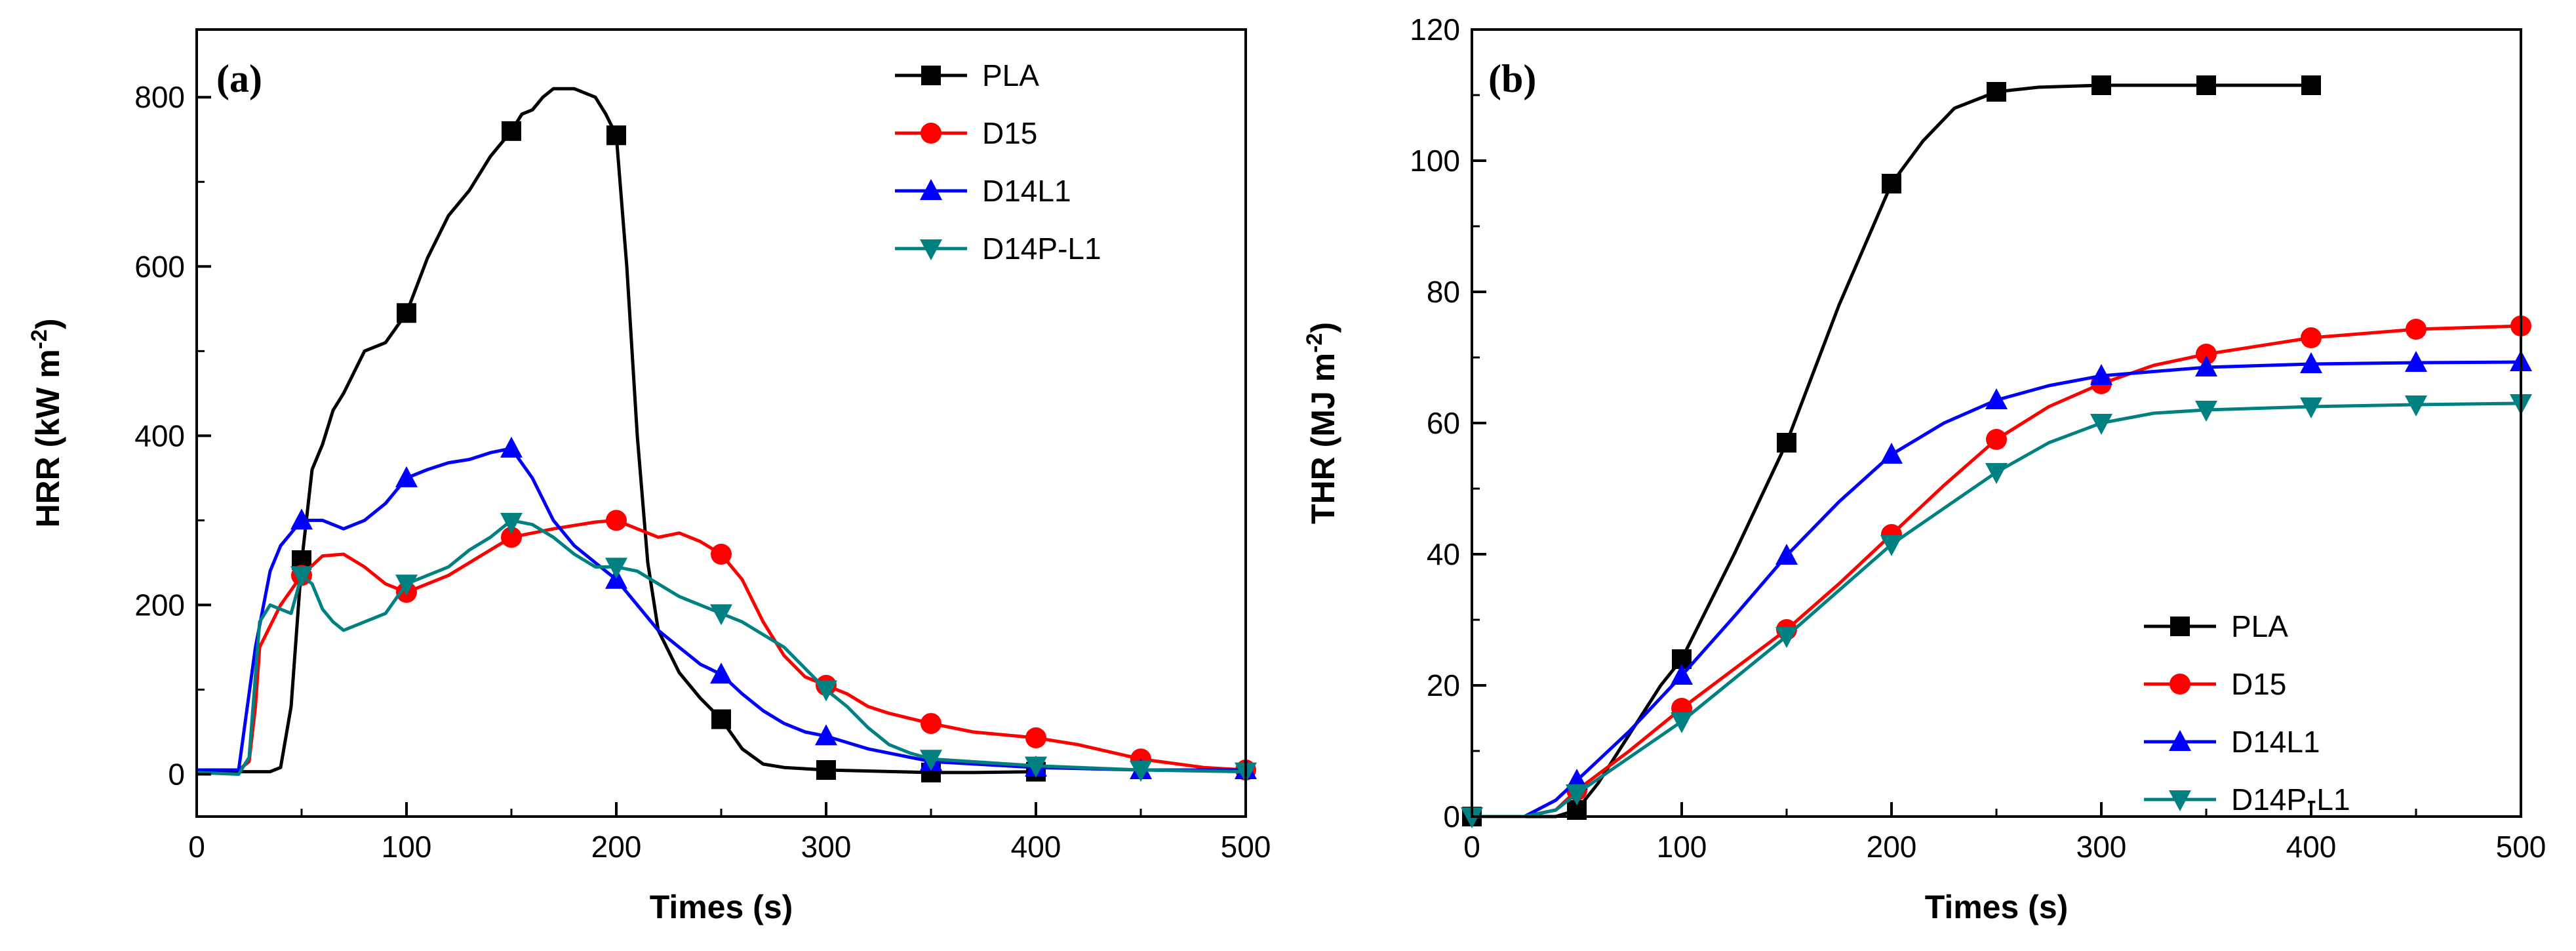 This screenshot has width=2576, height=951. I want to click on thr-legend: PLA D15 D14L1 D14P-L1, so click(2247, 713).